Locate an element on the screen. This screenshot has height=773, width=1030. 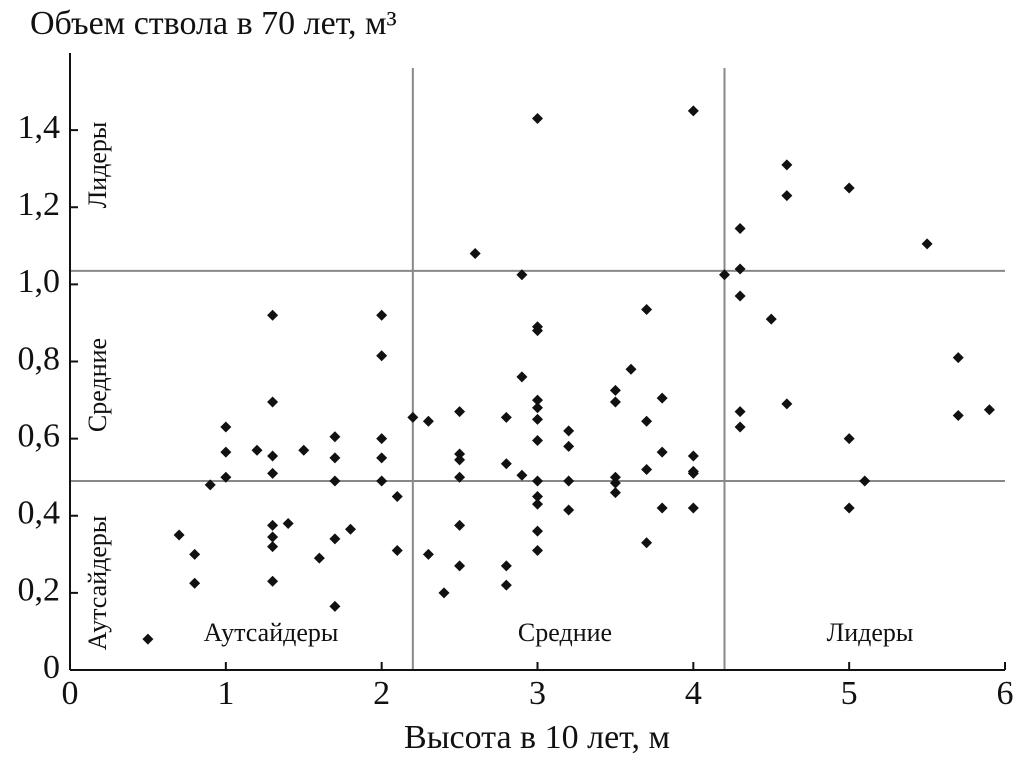
y-tick-label: 0,4 is located at coordinates (39, 513).